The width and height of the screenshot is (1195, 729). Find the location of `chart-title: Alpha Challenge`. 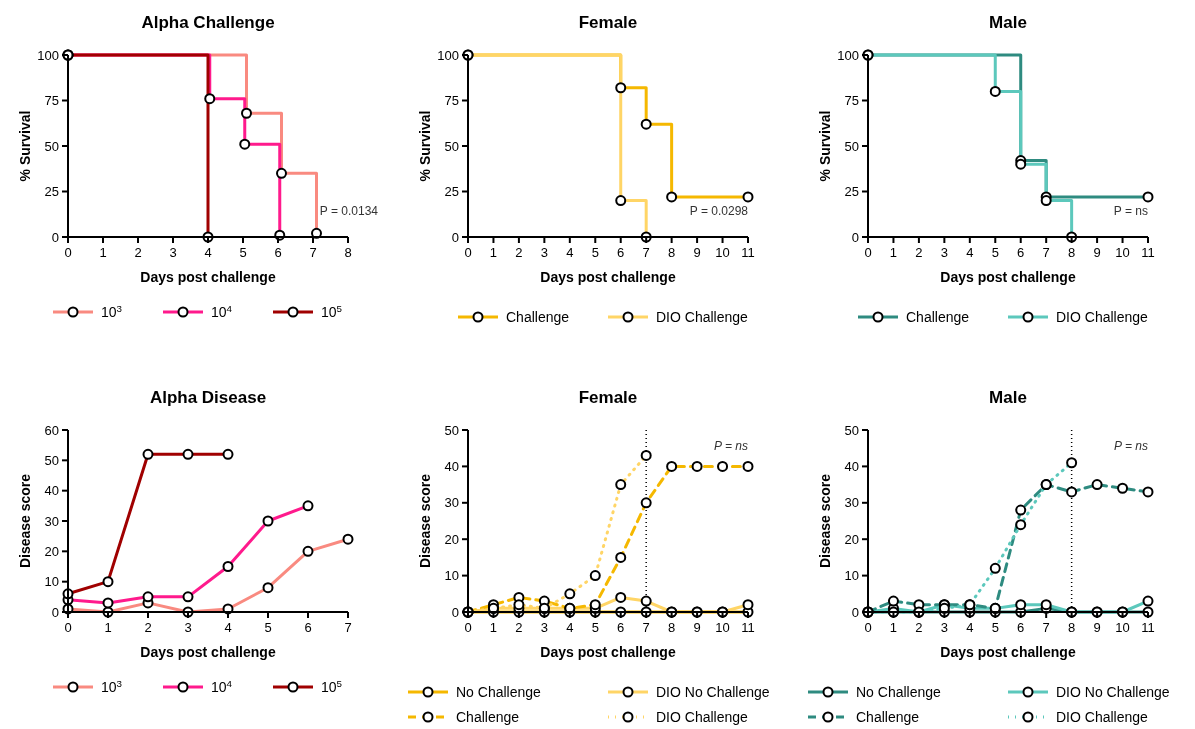

chart-title: Alpha Challenge is located at coordinates (208, 22).